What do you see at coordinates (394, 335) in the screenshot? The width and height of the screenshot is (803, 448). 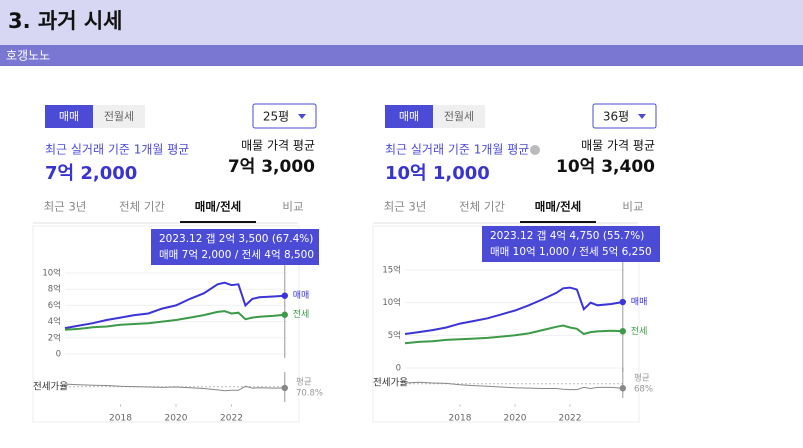 I see `y-tick-label: 5억` at bounding box center [394, 335].